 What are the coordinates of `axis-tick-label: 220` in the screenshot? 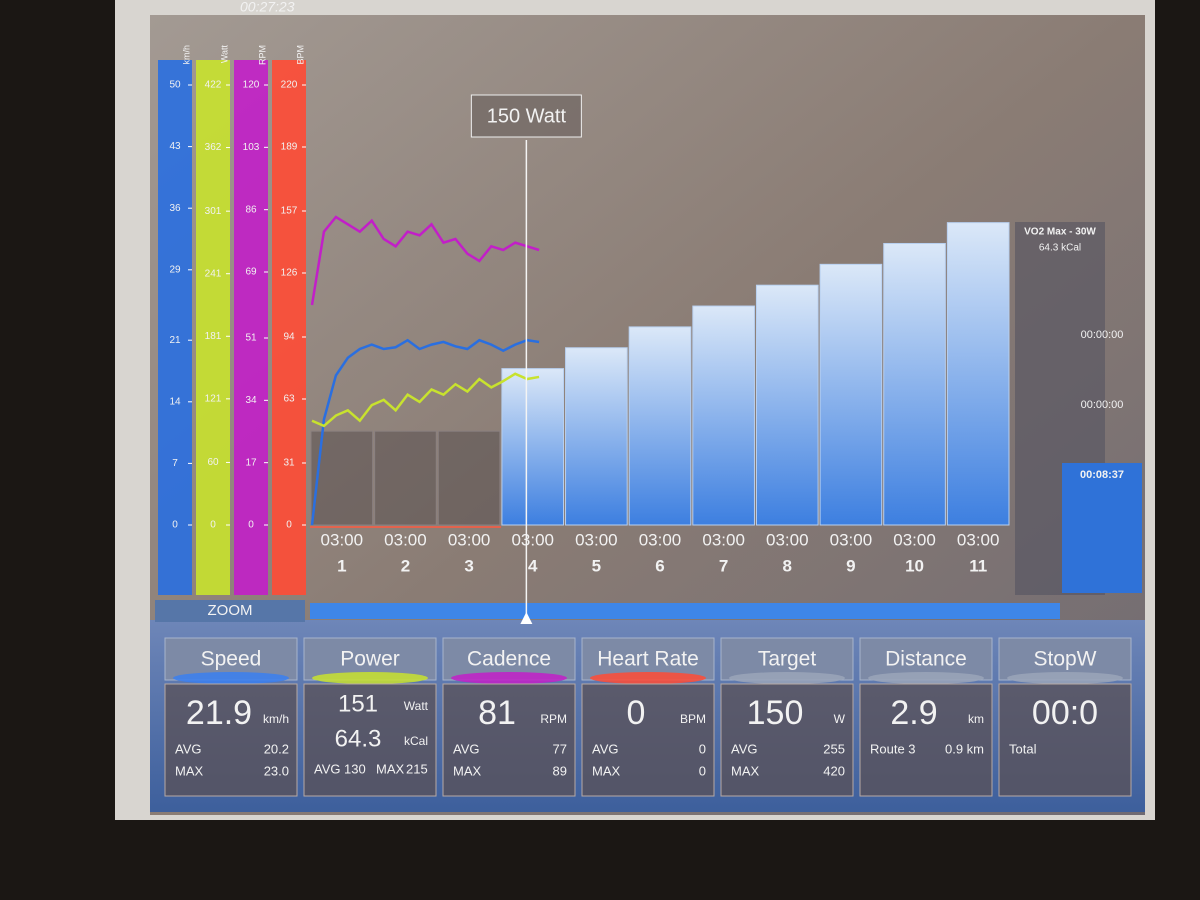 It's located at (289, 85).